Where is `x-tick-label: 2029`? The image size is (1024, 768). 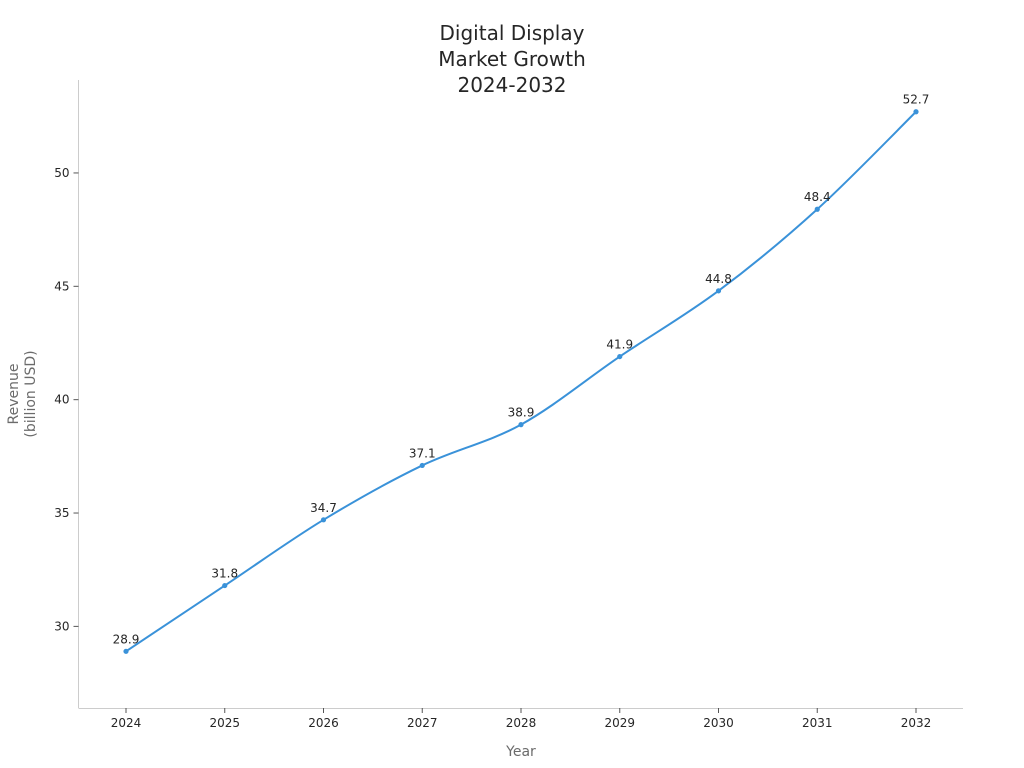 x-tick-label: 2029 is located at coordinates (619, 723).